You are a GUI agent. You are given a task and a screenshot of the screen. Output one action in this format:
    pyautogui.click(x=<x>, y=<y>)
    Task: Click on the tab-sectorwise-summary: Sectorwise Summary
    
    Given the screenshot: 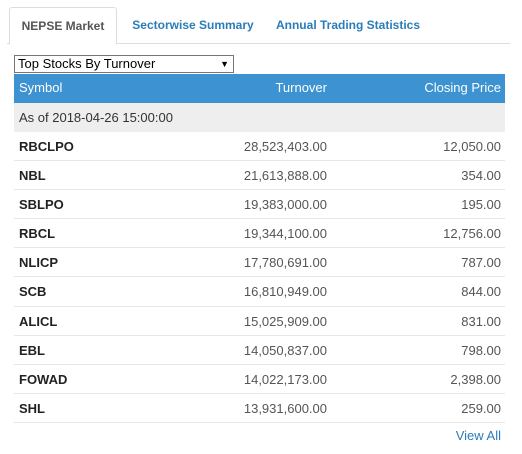 What is the action you would take?
    pyautogui.click(x=193, y=25)
    